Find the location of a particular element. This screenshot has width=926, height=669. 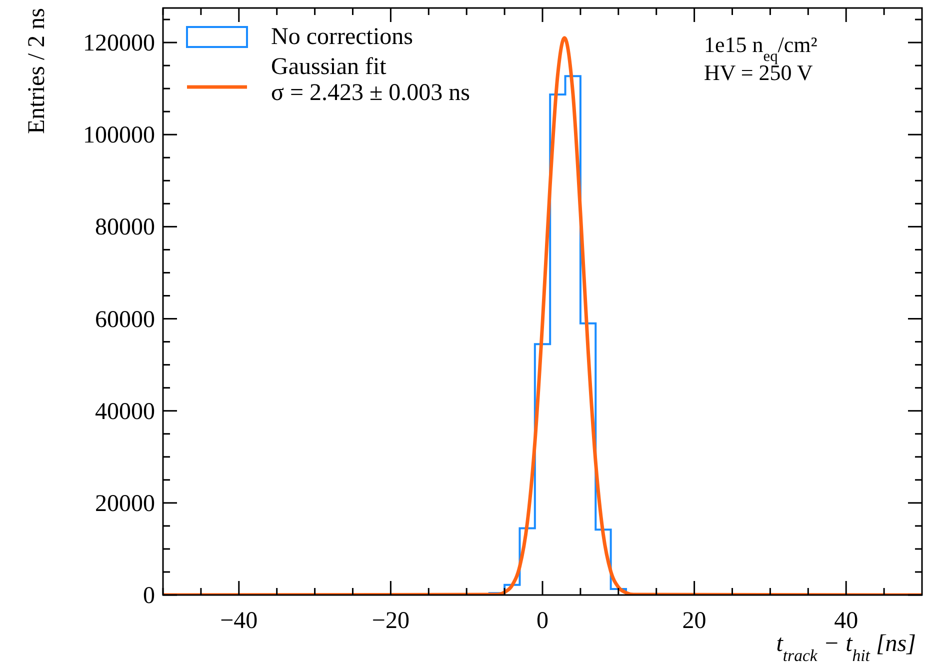

y-tick-label: 100000 is located at coordinates (119, 135).